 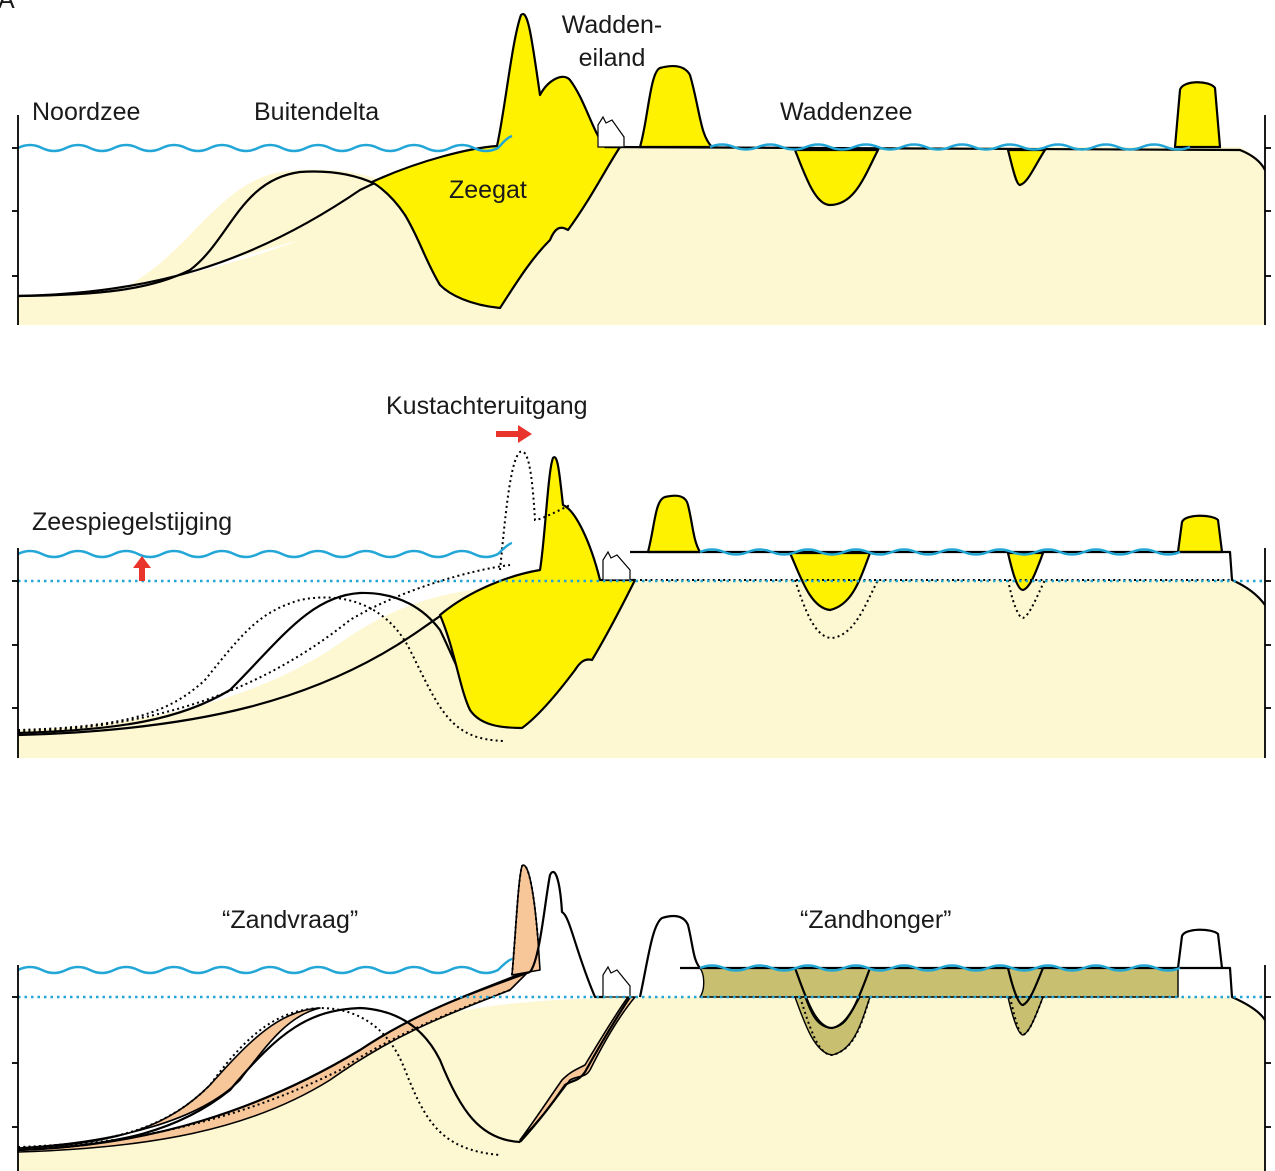 I want to click on label-zeespiegelstijging: Zeespiegelstijging, so click(x=132, y=522).